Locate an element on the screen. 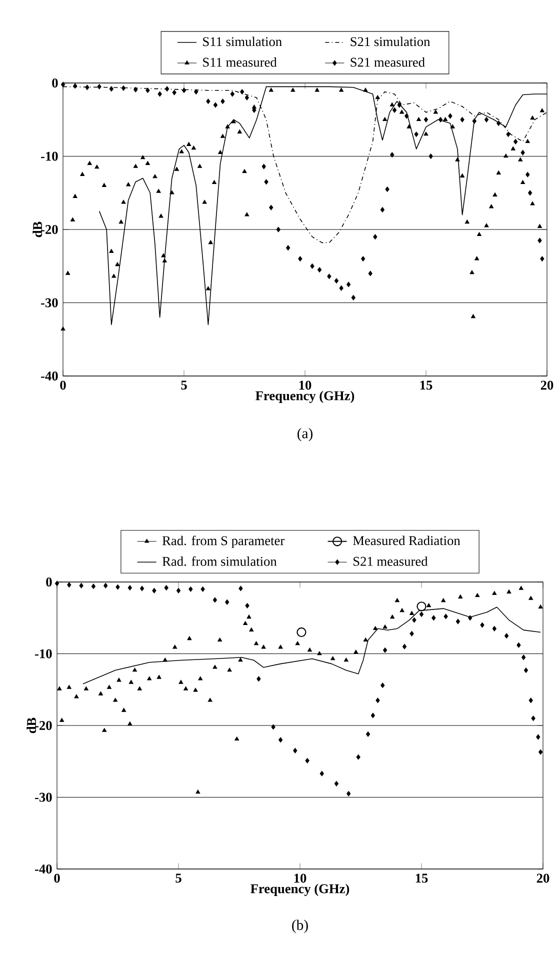  y-tick-label: -40 is located at coordinates (49, 376).